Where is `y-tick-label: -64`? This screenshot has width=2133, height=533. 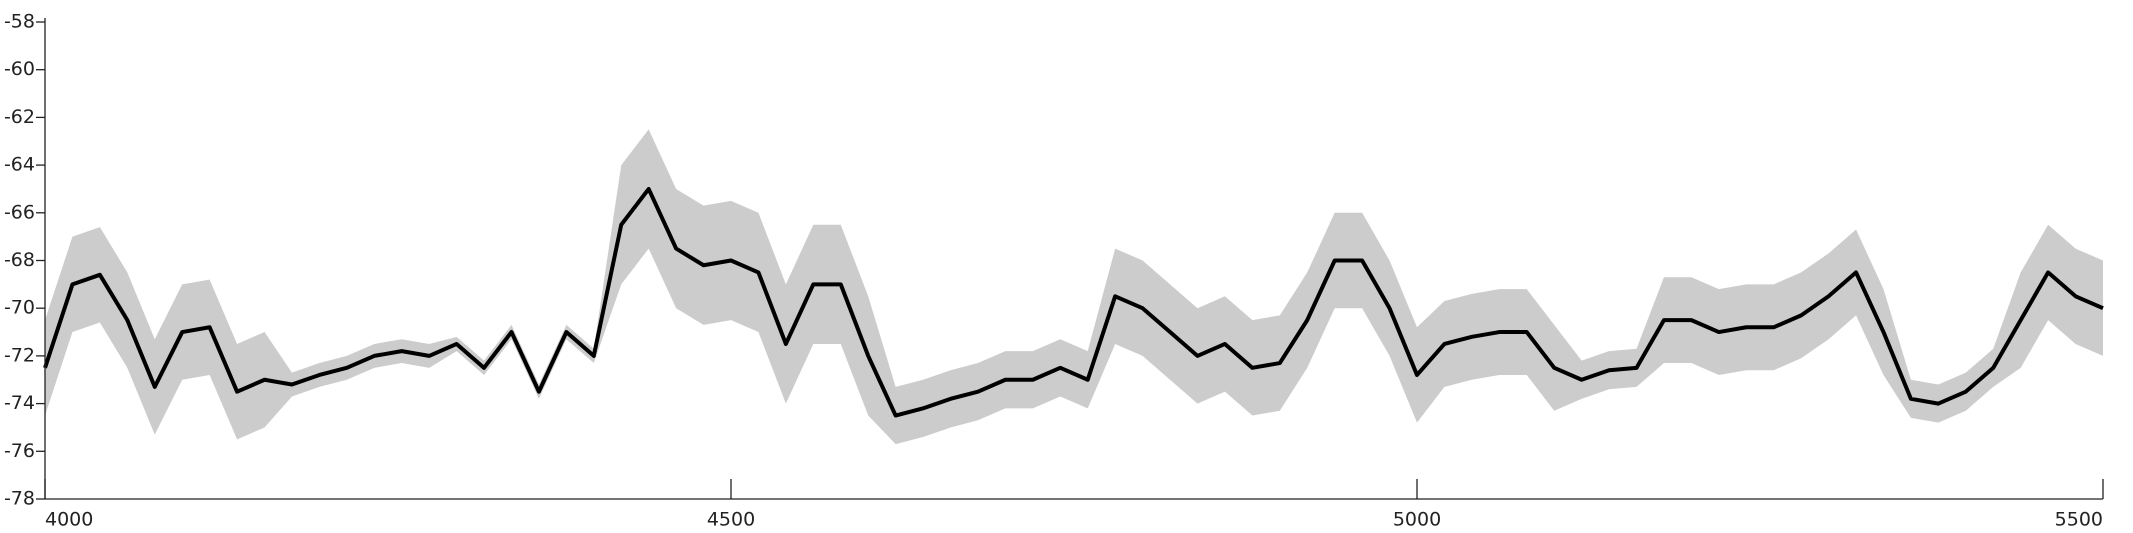 y-tick-label: -64 is located at coordinates (19, 165).